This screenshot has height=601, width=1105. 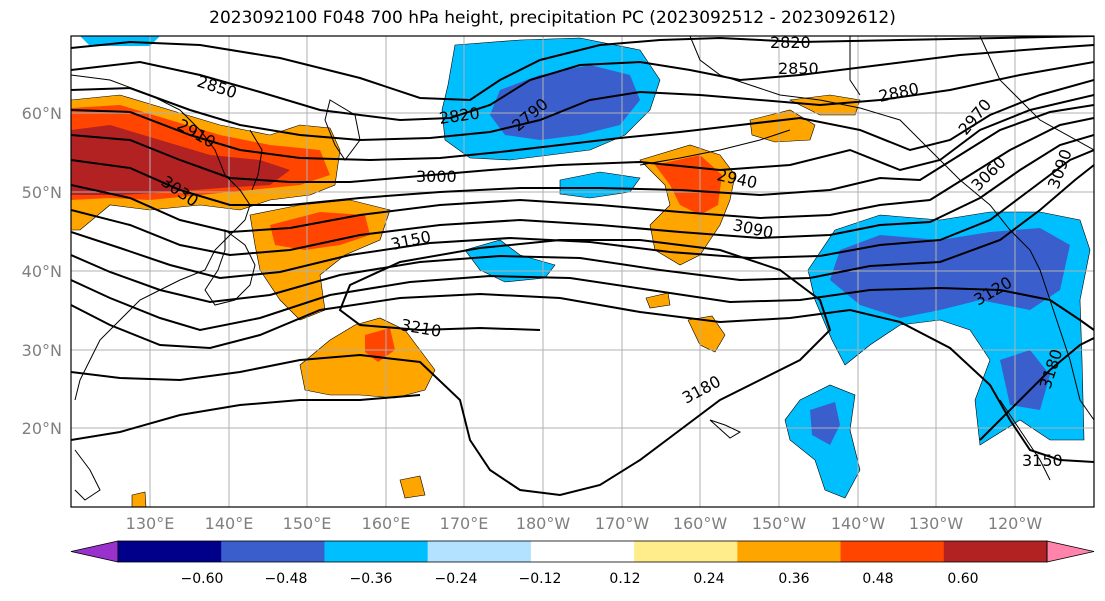 I want to click on contour-3150-b, so click(x=1036, y=389).